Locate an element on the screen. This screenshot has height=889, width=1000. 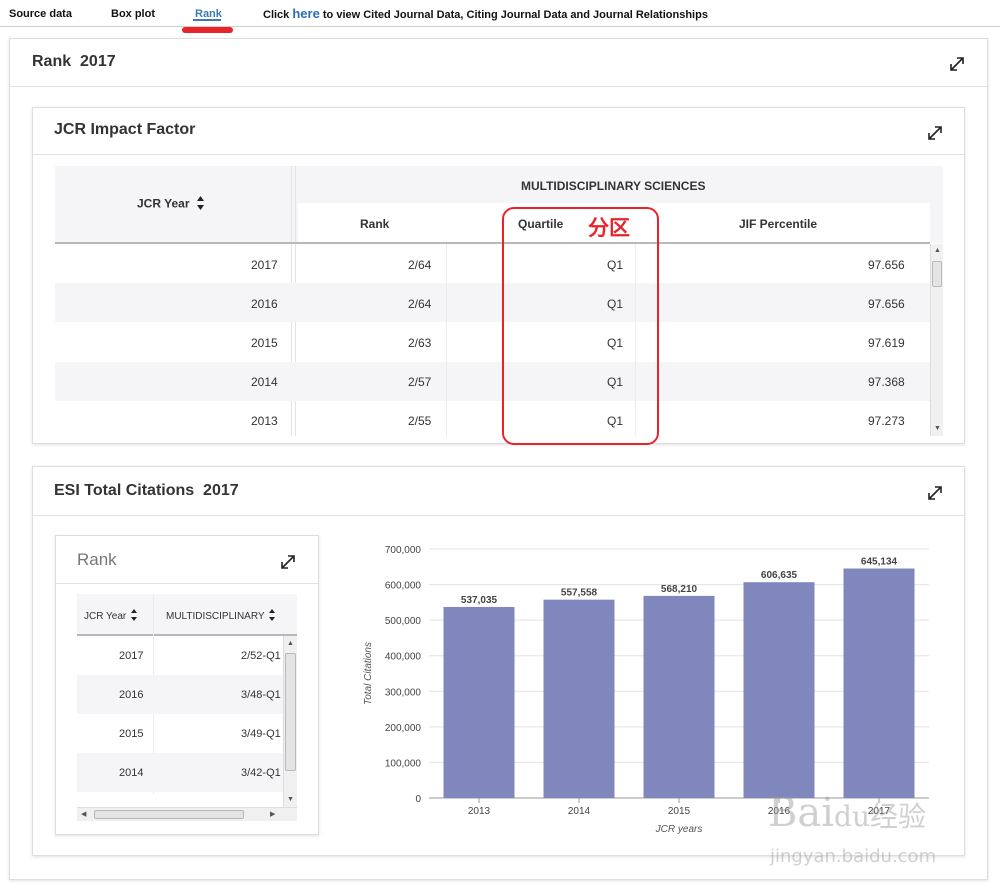
x-tick-label: 2017 is located at coordinates (879, 811).